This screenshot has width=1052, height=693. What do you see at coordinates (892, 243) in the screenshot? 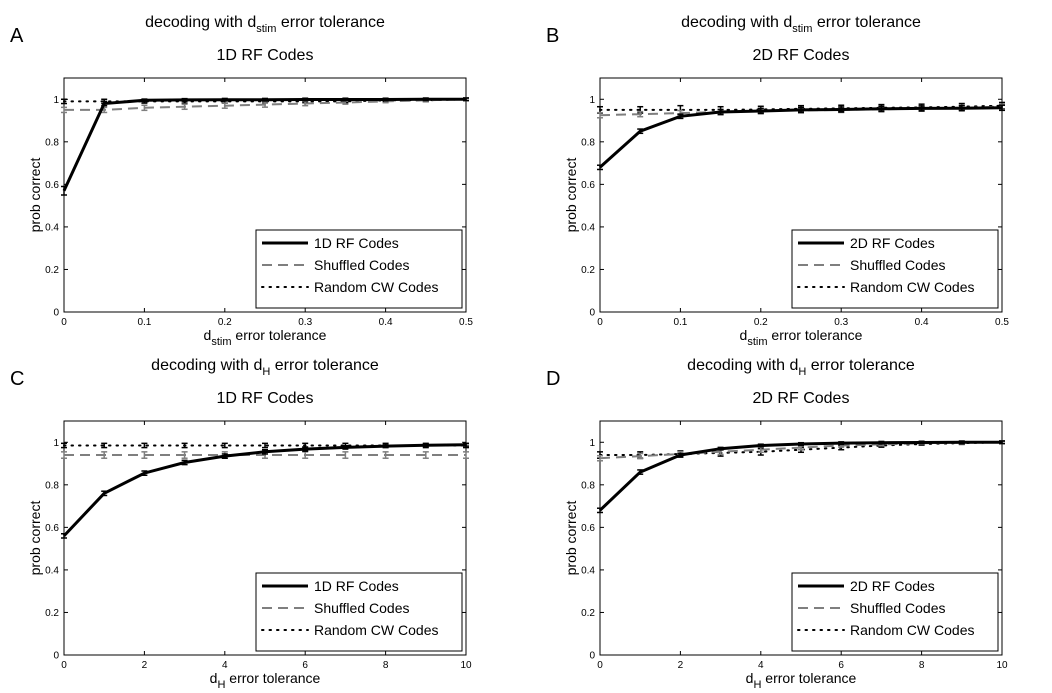
I see `legend-entry: 2D RF Codes` at bounding box center [892, 243].